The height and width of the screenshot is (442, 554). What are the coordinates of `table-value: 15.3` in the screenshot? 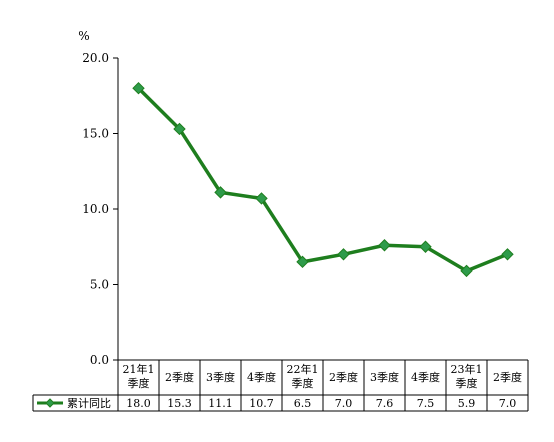 It's located at (179, 403).